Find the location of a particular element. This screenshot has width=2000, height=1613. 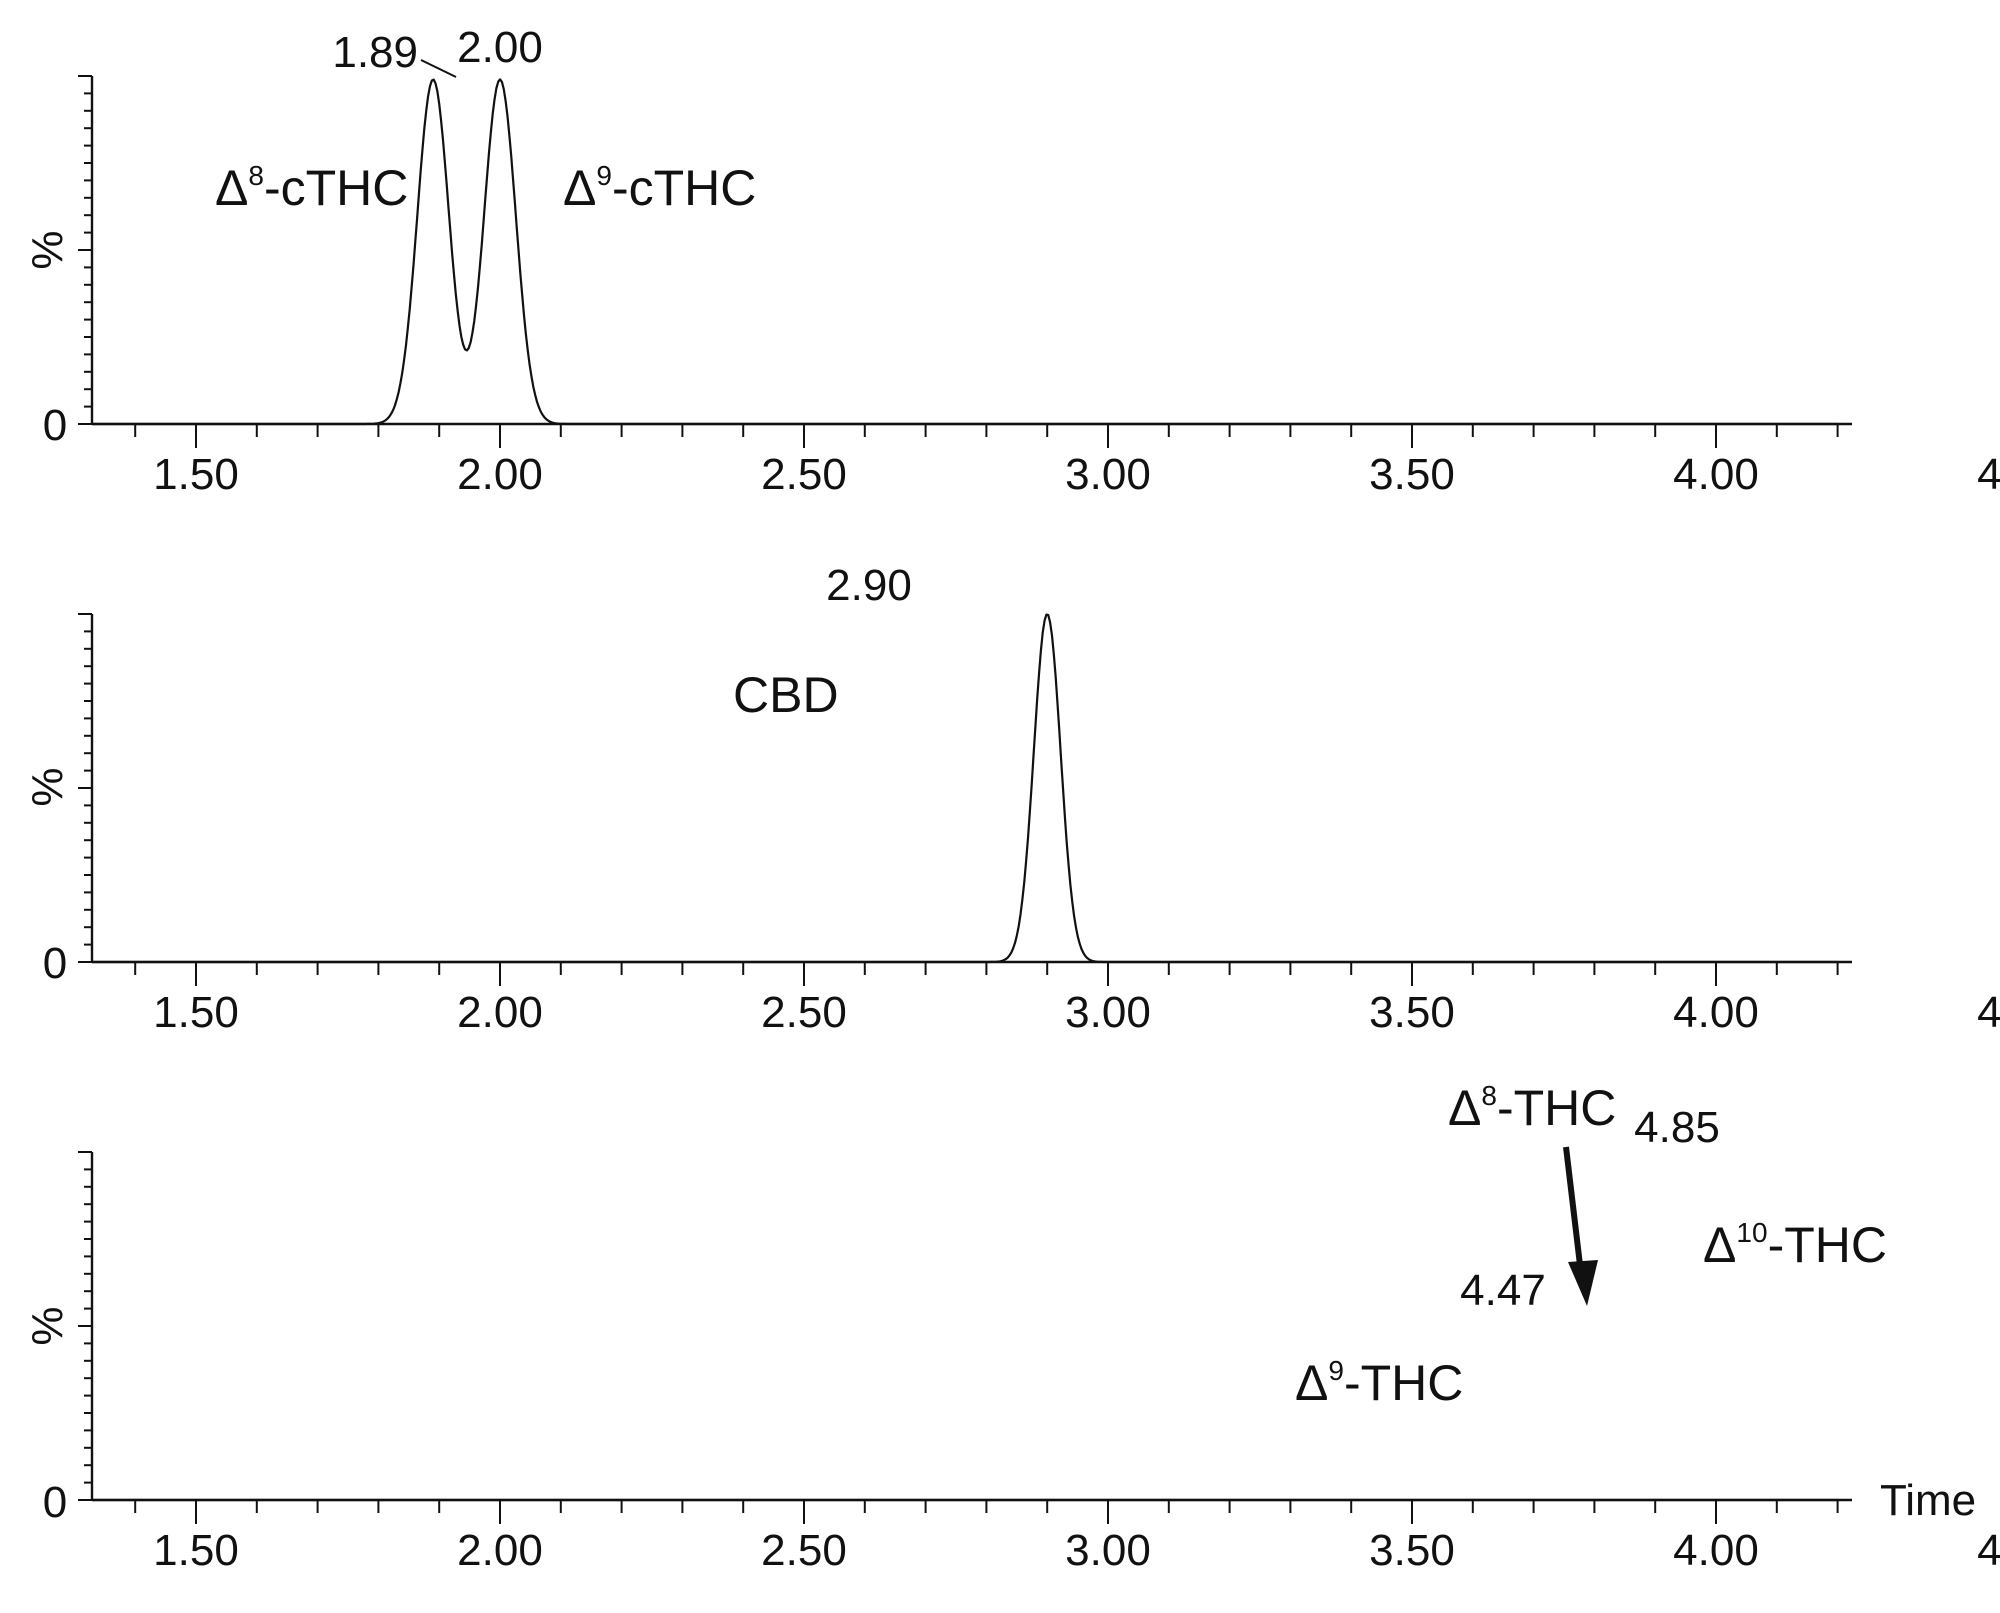

panel-2-compound-label-1: CBD is located at coordinates (786, 695).